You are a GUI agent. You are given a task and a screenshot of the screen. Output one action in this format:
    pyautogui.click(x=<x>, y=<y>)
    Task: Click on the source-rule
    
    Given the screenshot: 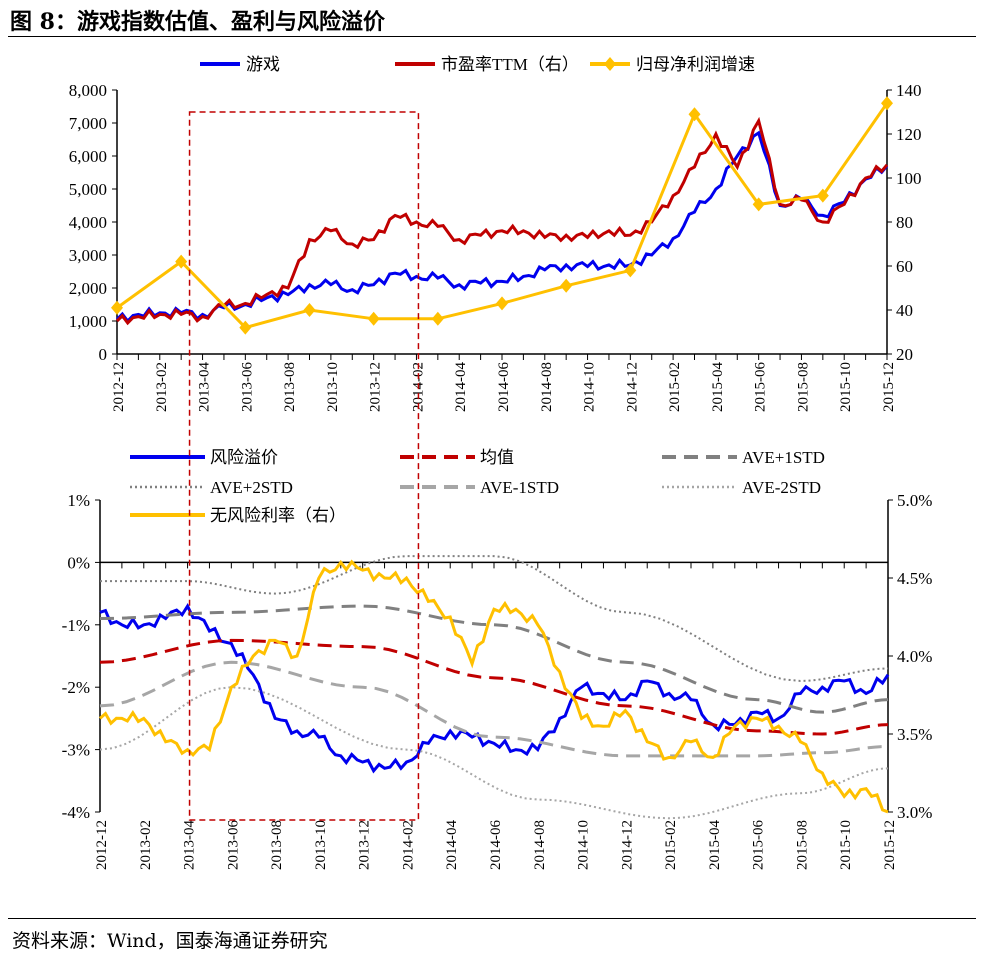 What is the action you would take?
    pyautogui.click(x=492, y=918)
    